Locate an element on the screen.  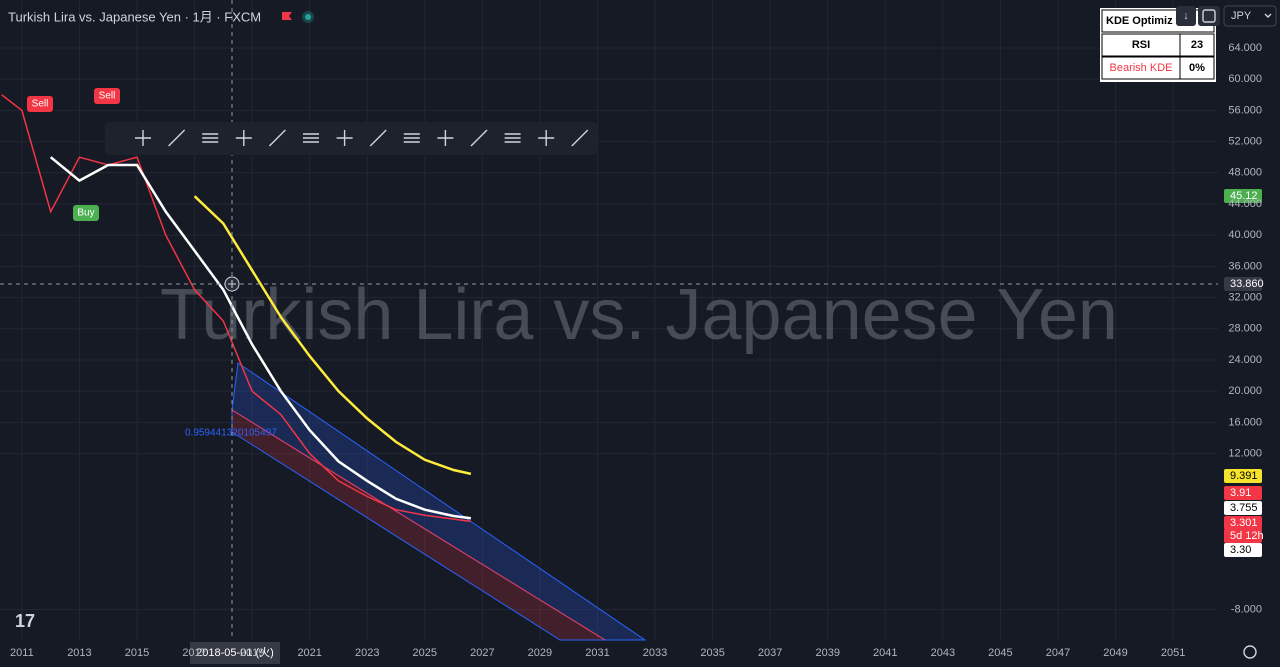
x-tick-label: 2019 is located at coordinates (252, 653).